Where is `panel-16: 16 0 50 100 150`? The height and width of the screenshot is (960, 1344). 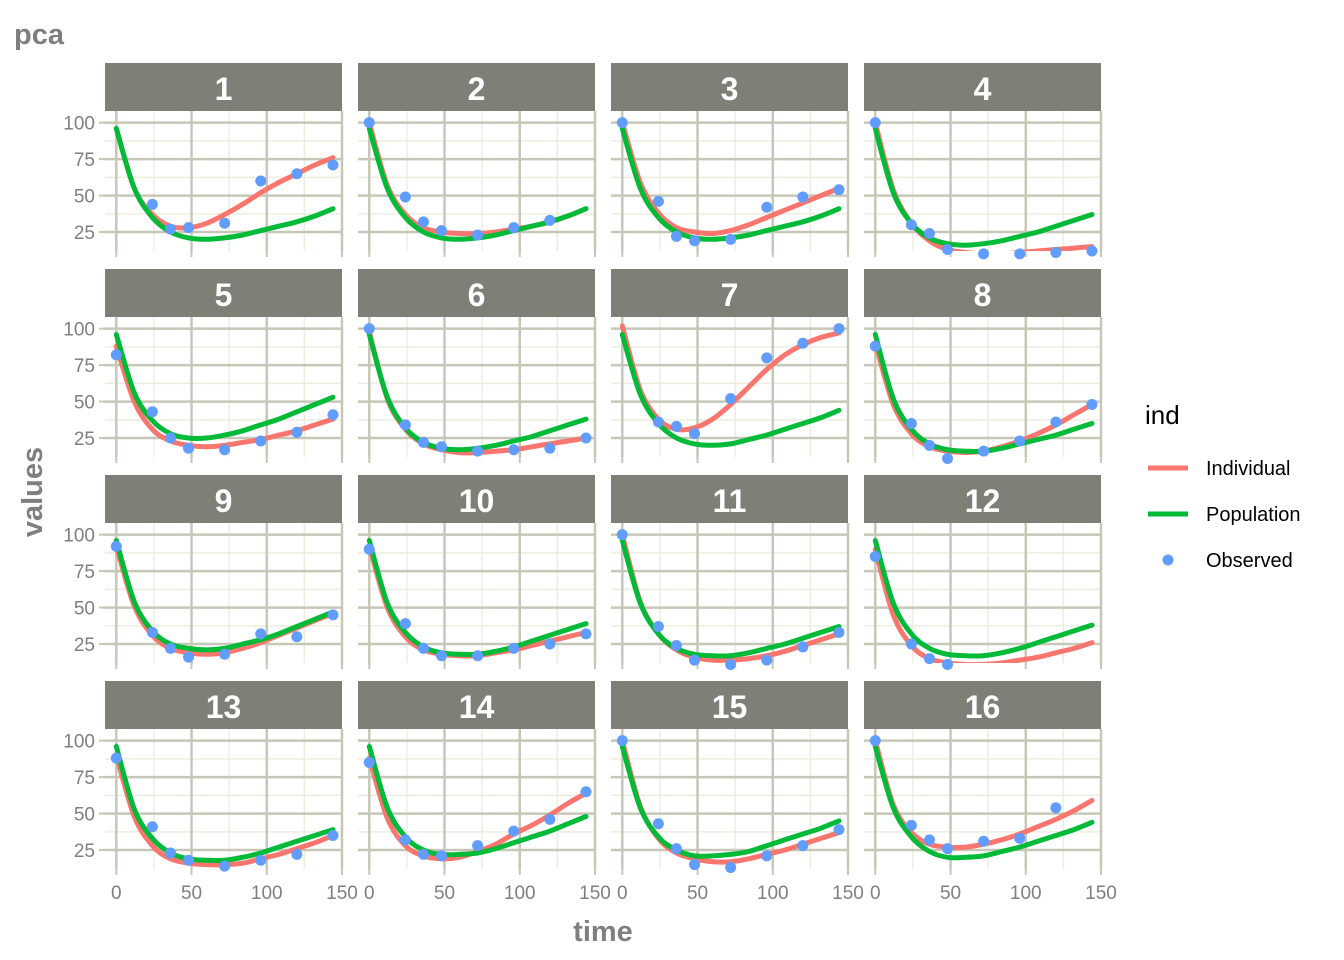
panel-16: 16 0 50 100 150 is located at coordinates (990, 792).